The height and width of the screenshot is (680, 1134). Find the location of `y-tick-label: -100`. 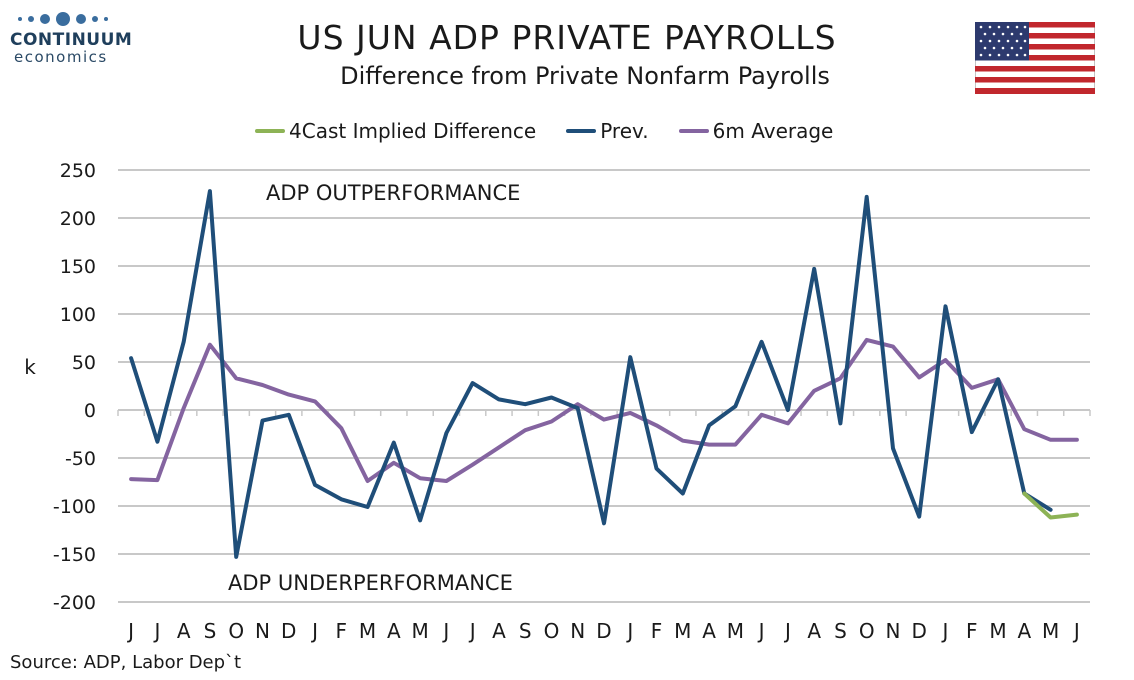

y-tick-label: -100 is located at coordinates (74, 507).